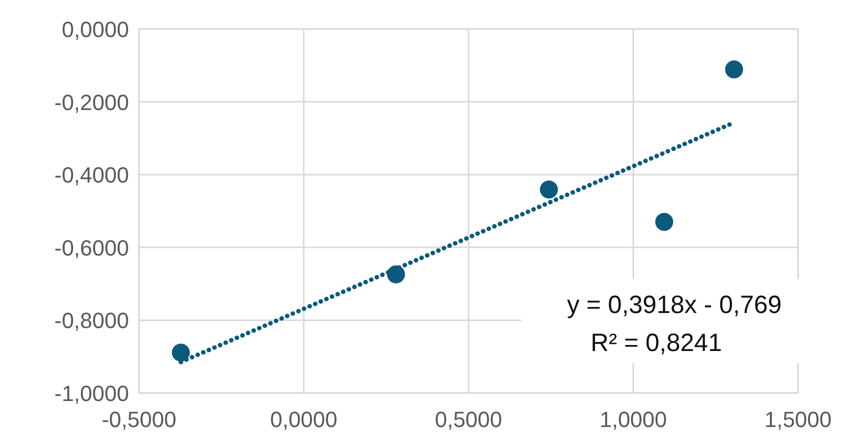 The image size is (842, 444). I want to click on y-tick-label: 0,0000, so click(95, 29).